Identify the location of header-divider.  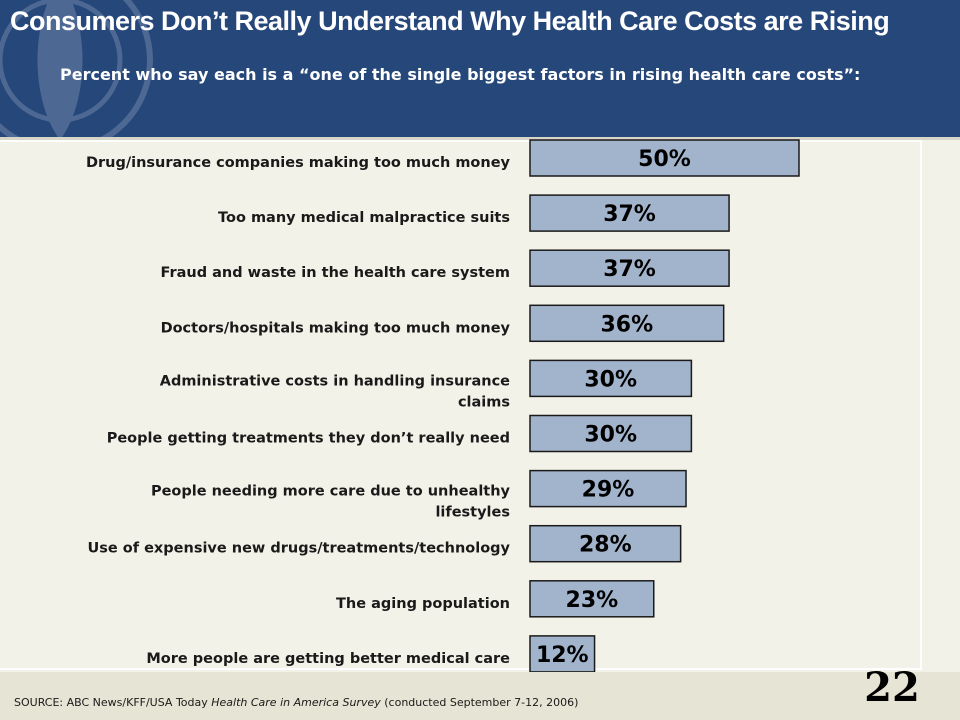
(480, 138).